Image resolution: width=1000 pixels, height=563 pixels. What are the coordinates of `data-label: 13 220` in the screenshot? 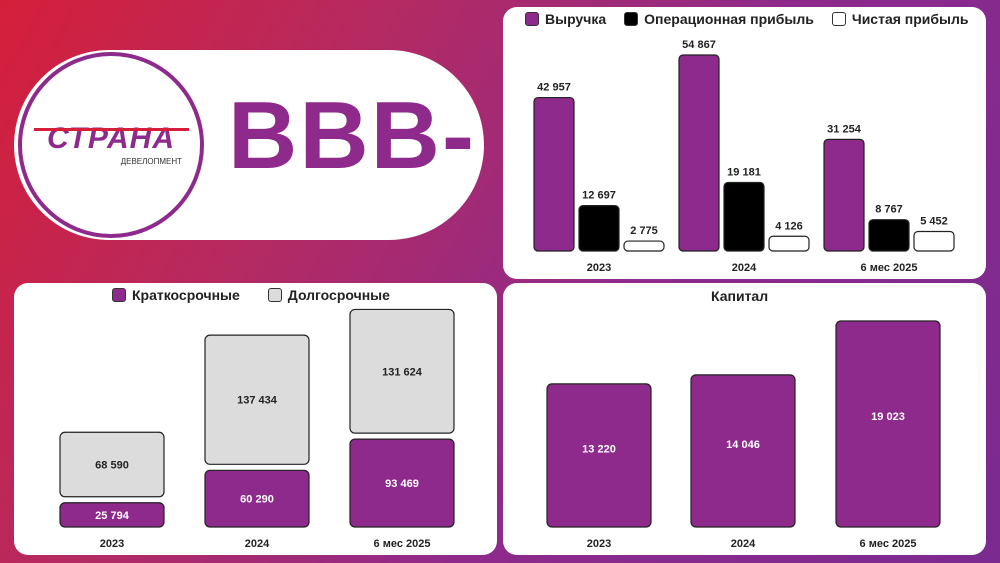 It's located at (599, 450).